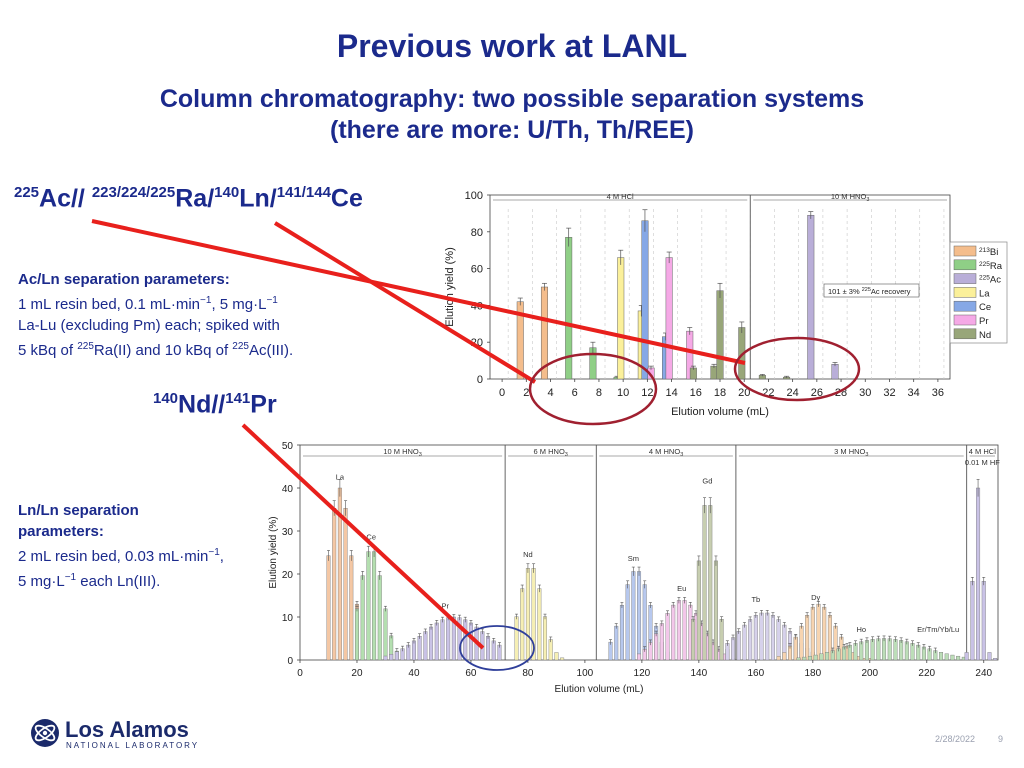 The image size is (1024, 768). What do you see at coordinates (195, 198) in the screenshot?
I see `isotope-symbol: Ra/` at bounding box center [195, 198].